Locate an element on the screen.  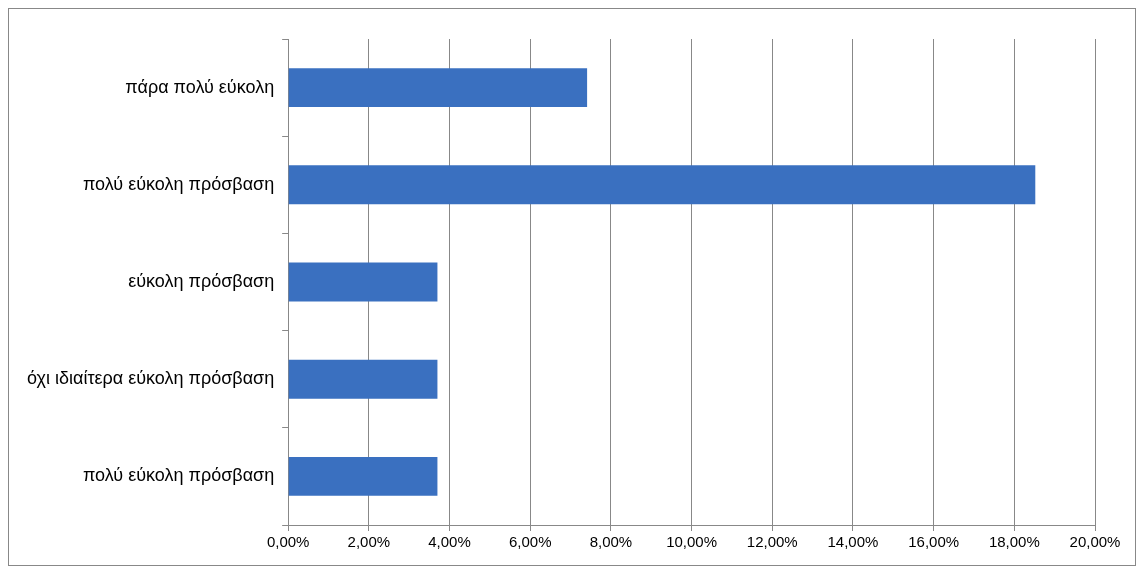
x-tick-label: 14,00% is located at coordinates (853, 542).